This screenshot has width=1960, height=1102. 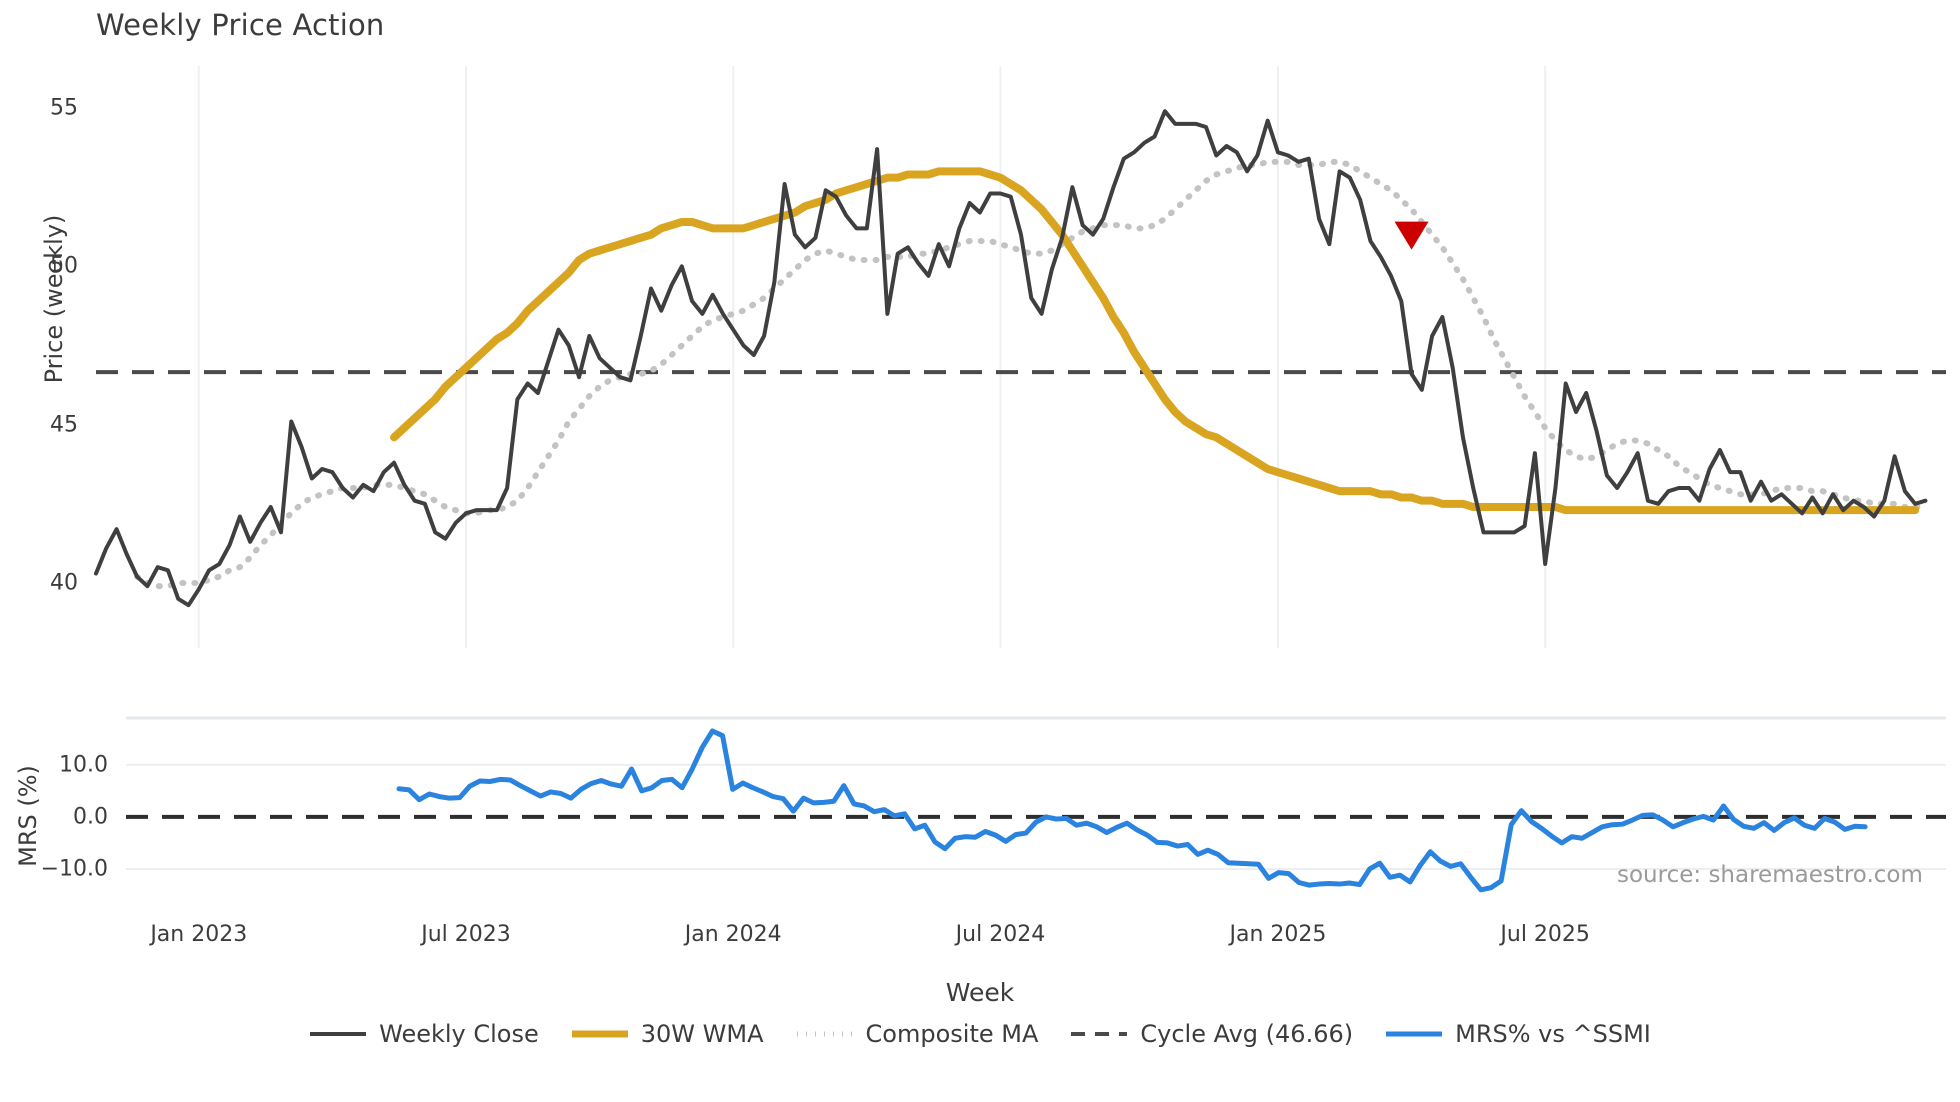 What do you see at coordinates (240, 25) in the screenshot?
I see `page-title: Weekly Price Action` at bounding box center [240, 25].